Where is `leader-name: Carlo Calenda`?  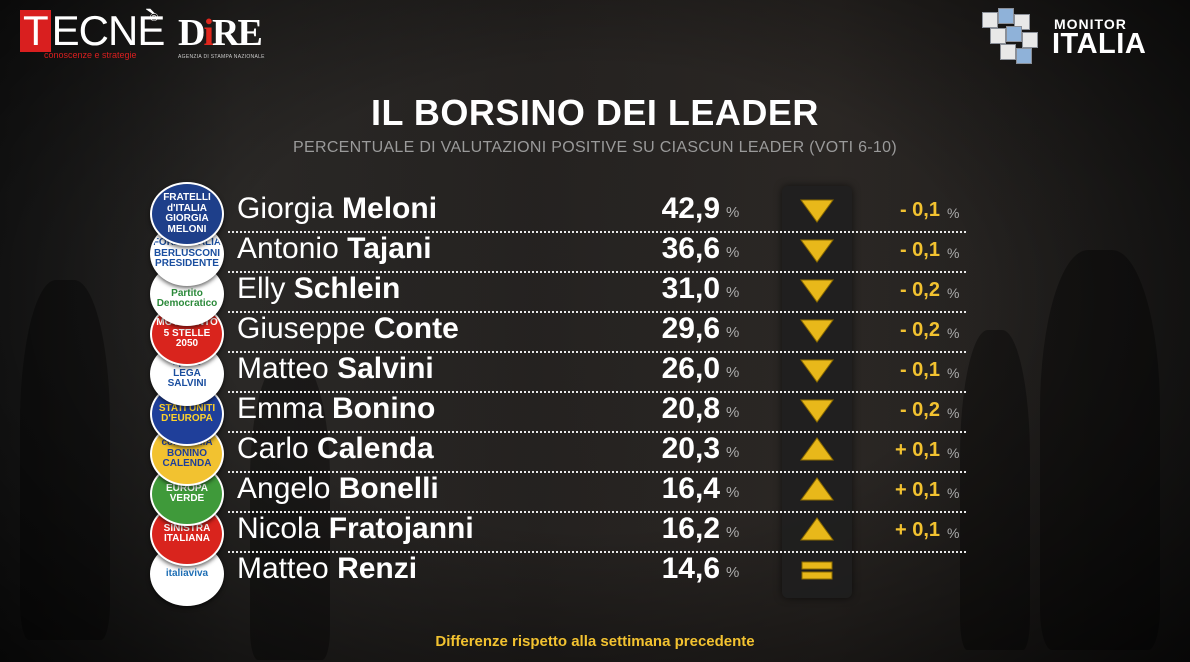 leader-name: Carlo Calenda is located at coordinates (335, 448).